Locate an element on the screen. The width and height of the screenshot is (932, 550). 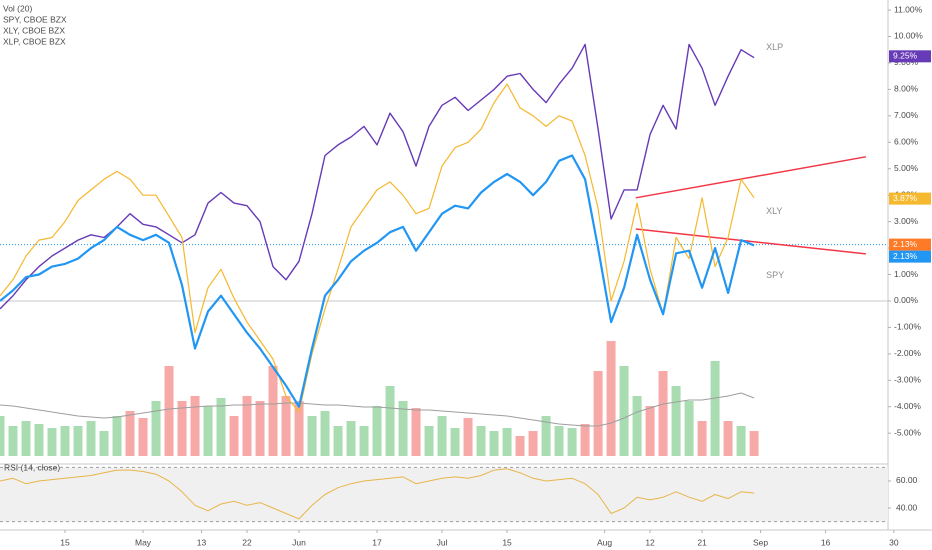
series-label: XLY is located at coordinates (774, 211).